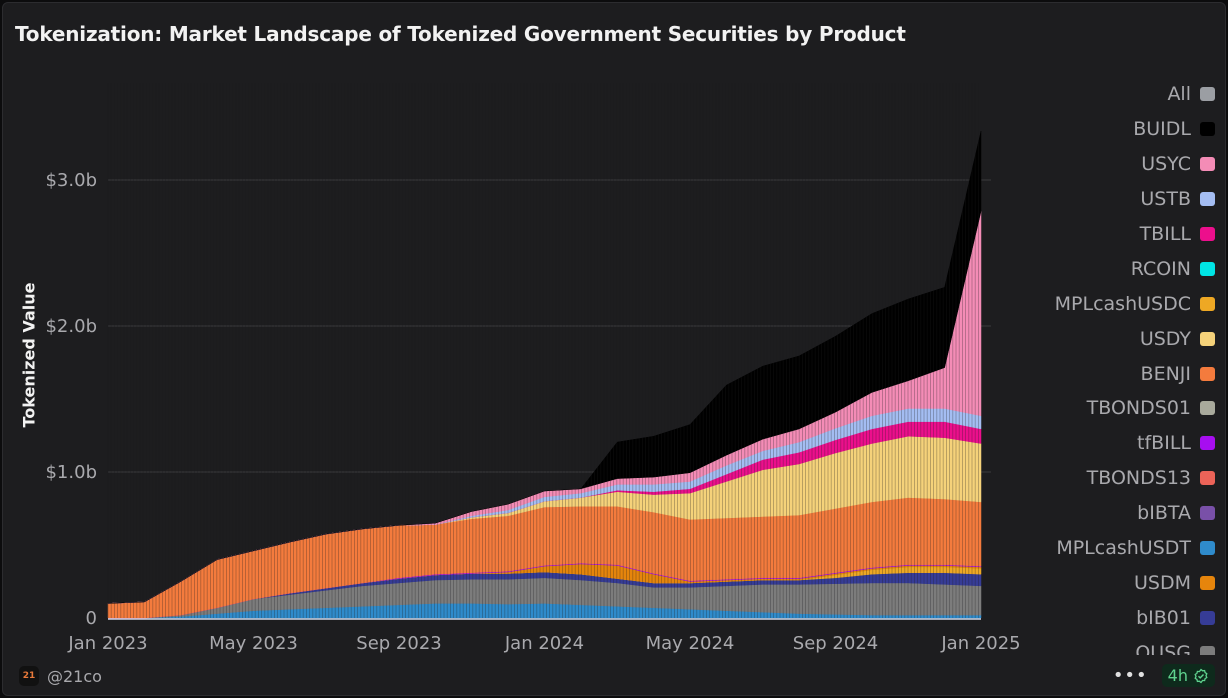  Describe the element at coordinates (1095, 129) in the screenshot. I see `legend-item-buidl: BUIDL` at that location.